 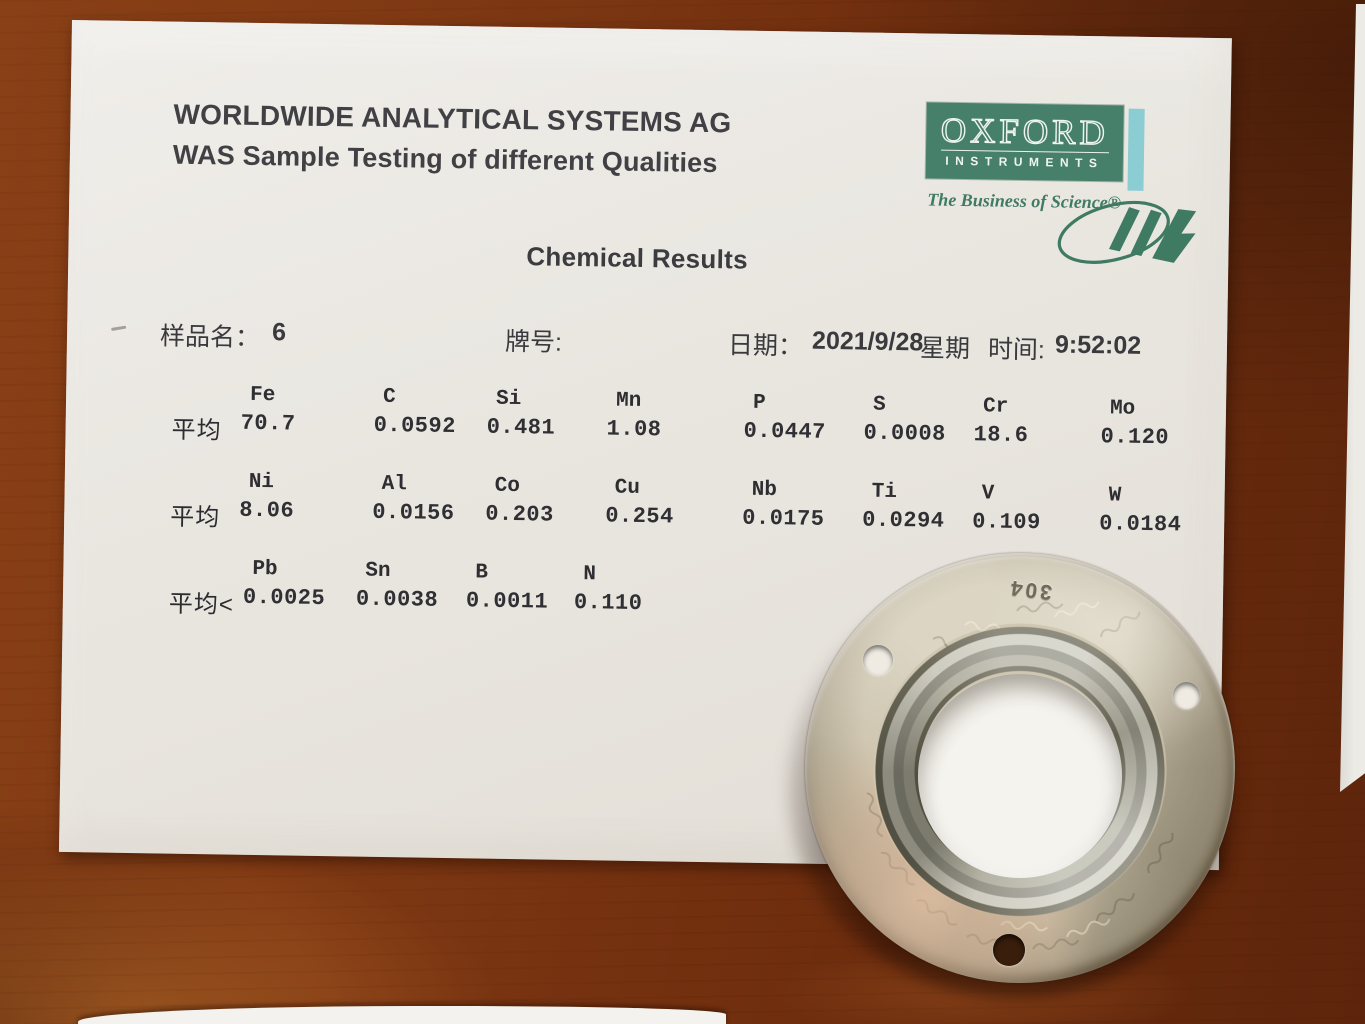 I want to click on element-value: 0.0175, so click(x=783, y=518).